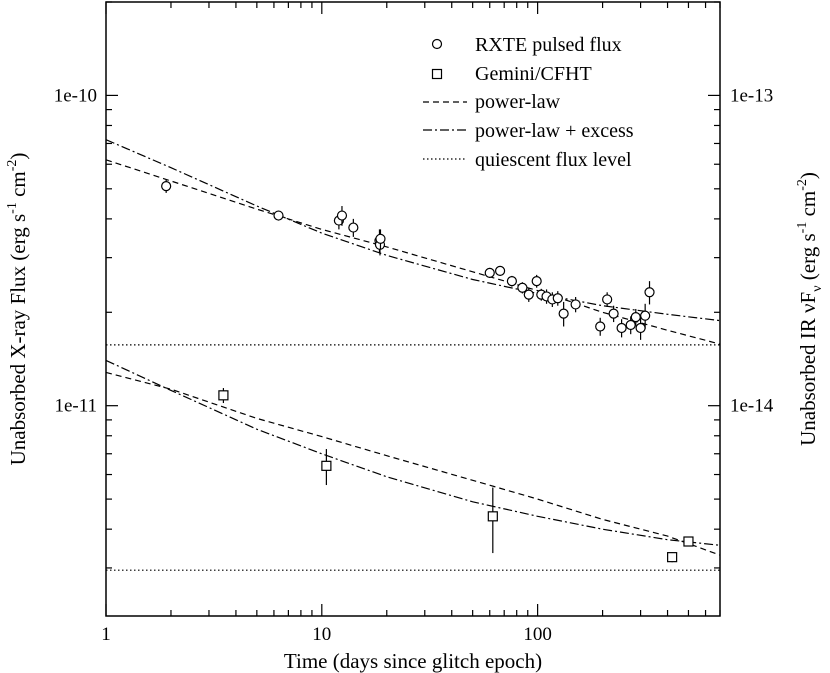 The height and width of the screenshot is (673, 830). I want to click on y-tick-label-right: 1e-13, so click(751, 95).